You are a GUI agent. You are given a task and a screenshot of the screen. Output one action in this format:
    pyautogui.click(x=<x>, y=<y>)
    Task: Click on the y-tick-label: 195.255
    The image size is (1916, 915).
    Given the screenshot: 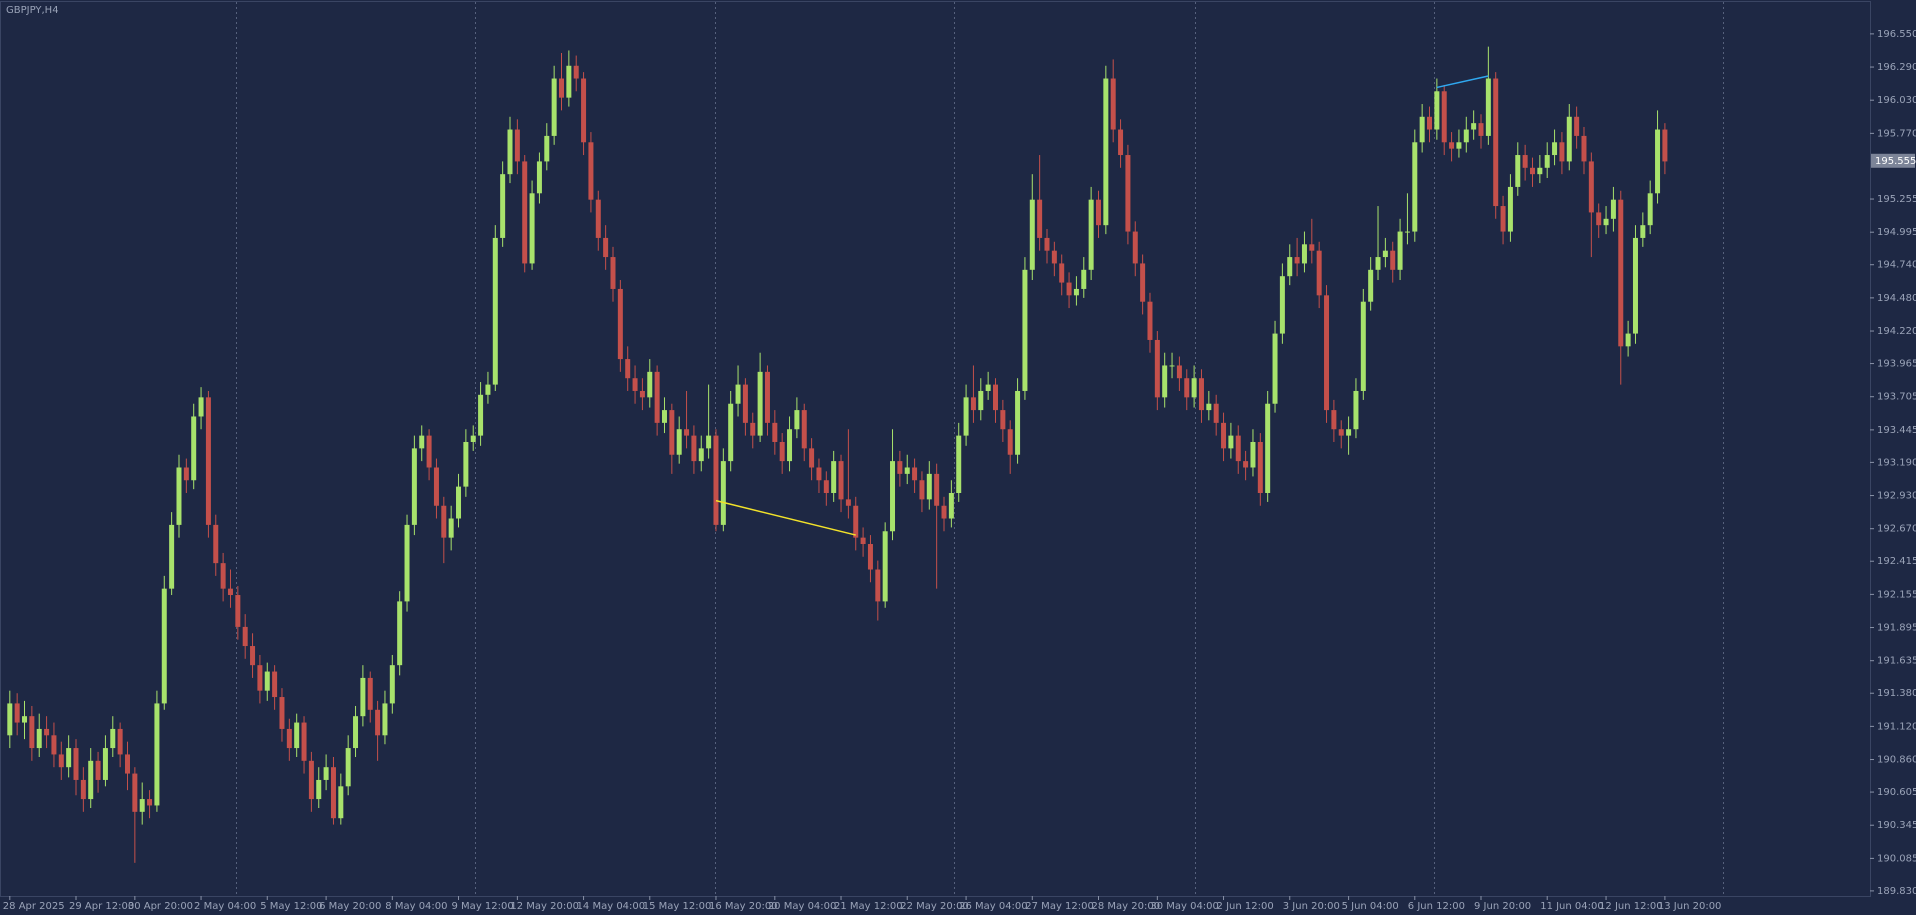 What is the action you would take?
    pyautogui.click(x=1896, y=199)
    